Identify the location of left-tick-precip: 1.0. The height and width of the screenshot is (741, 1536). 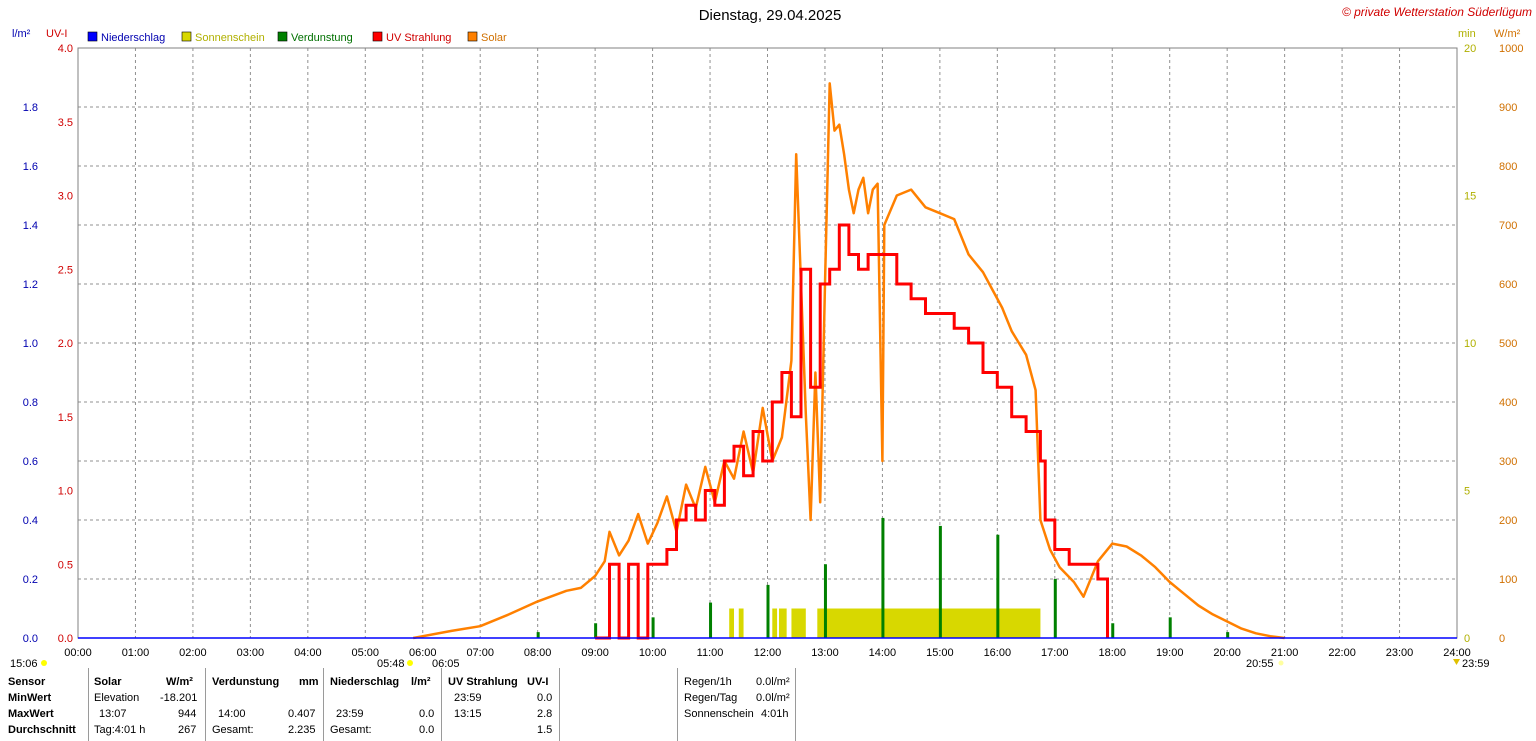
(30, 344).